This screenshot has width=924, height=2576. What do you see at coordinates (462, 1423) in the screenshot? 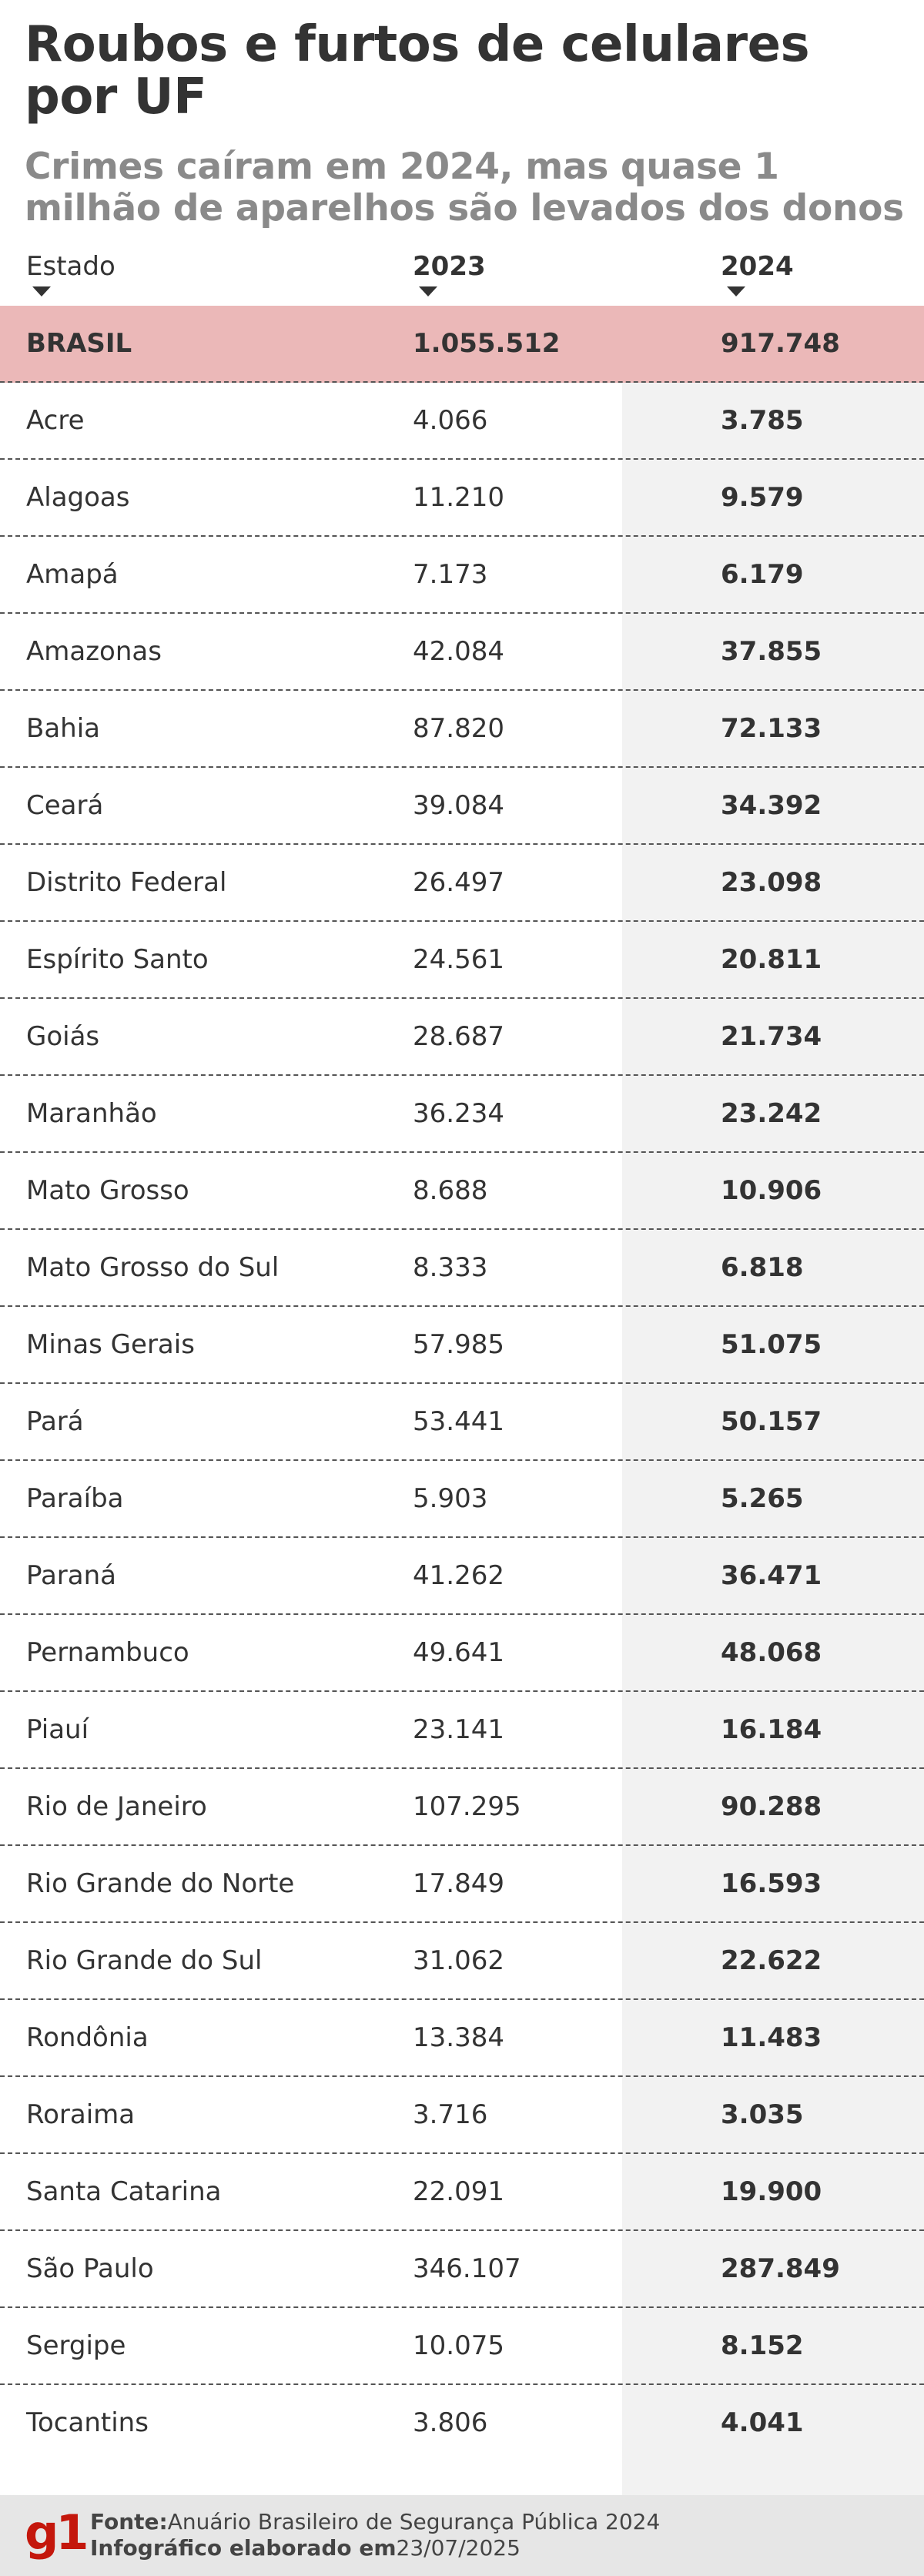
I see `table-row: Pará 53.441 50.157` at bounding box center [462, 1423].